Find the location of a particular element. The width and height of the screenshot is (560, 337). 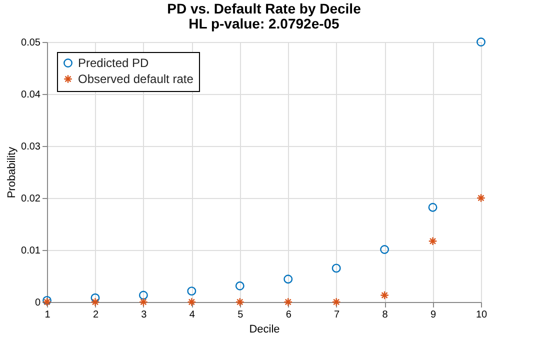

y-tick-label: 0 is located at coordinates (37, 303).